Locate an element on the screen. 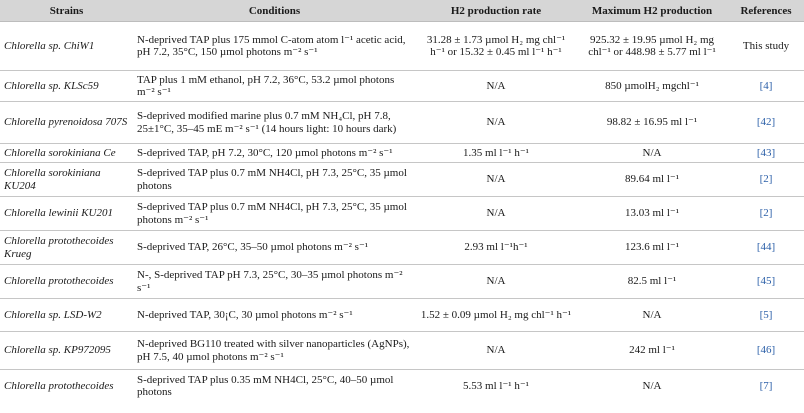 This screenshot has width=804, height=413. reference-link: [5] is located at coordinates (766, 315).